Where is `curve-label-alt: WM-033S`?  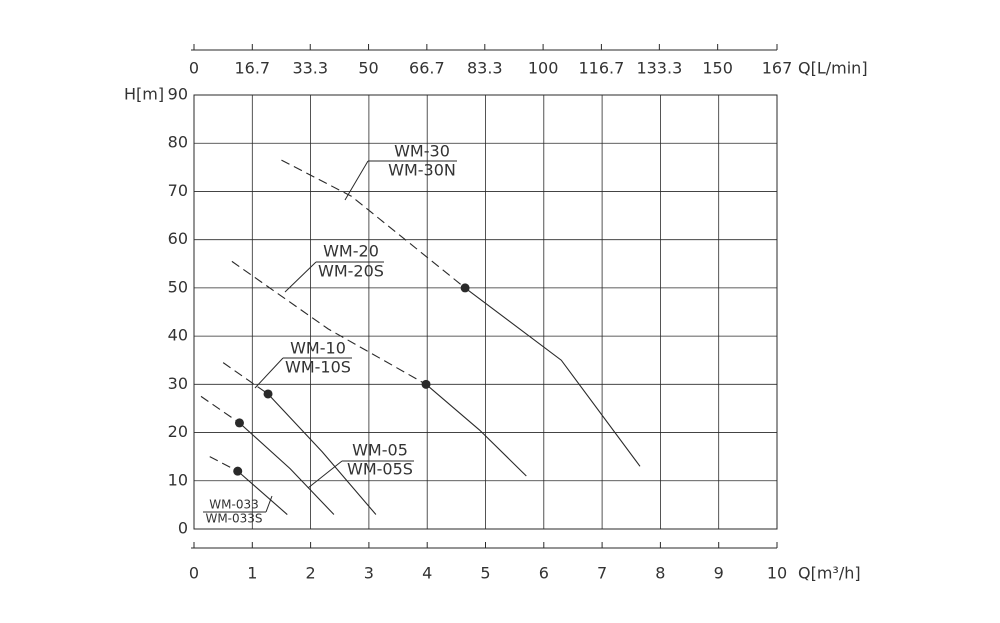 curve-label-alt: WM-033S is located at coordinates (233, 519).